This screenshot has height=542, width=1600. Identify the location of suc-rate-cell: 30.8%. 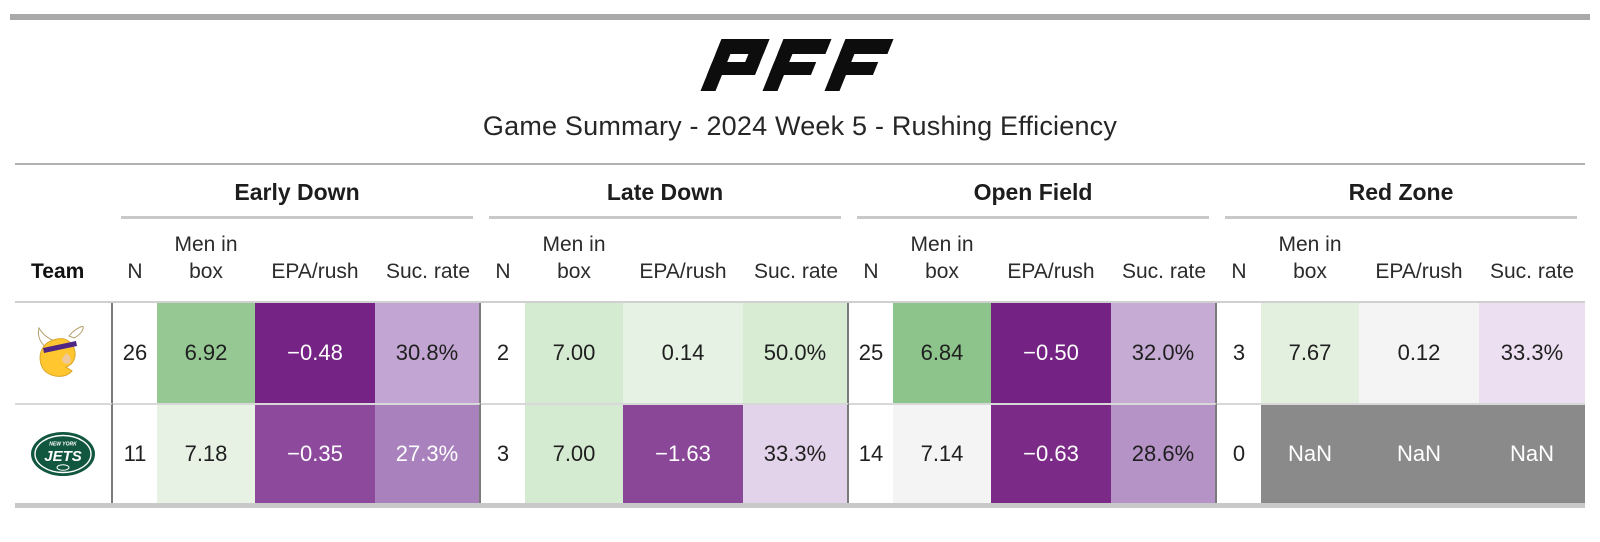
(428, 353).